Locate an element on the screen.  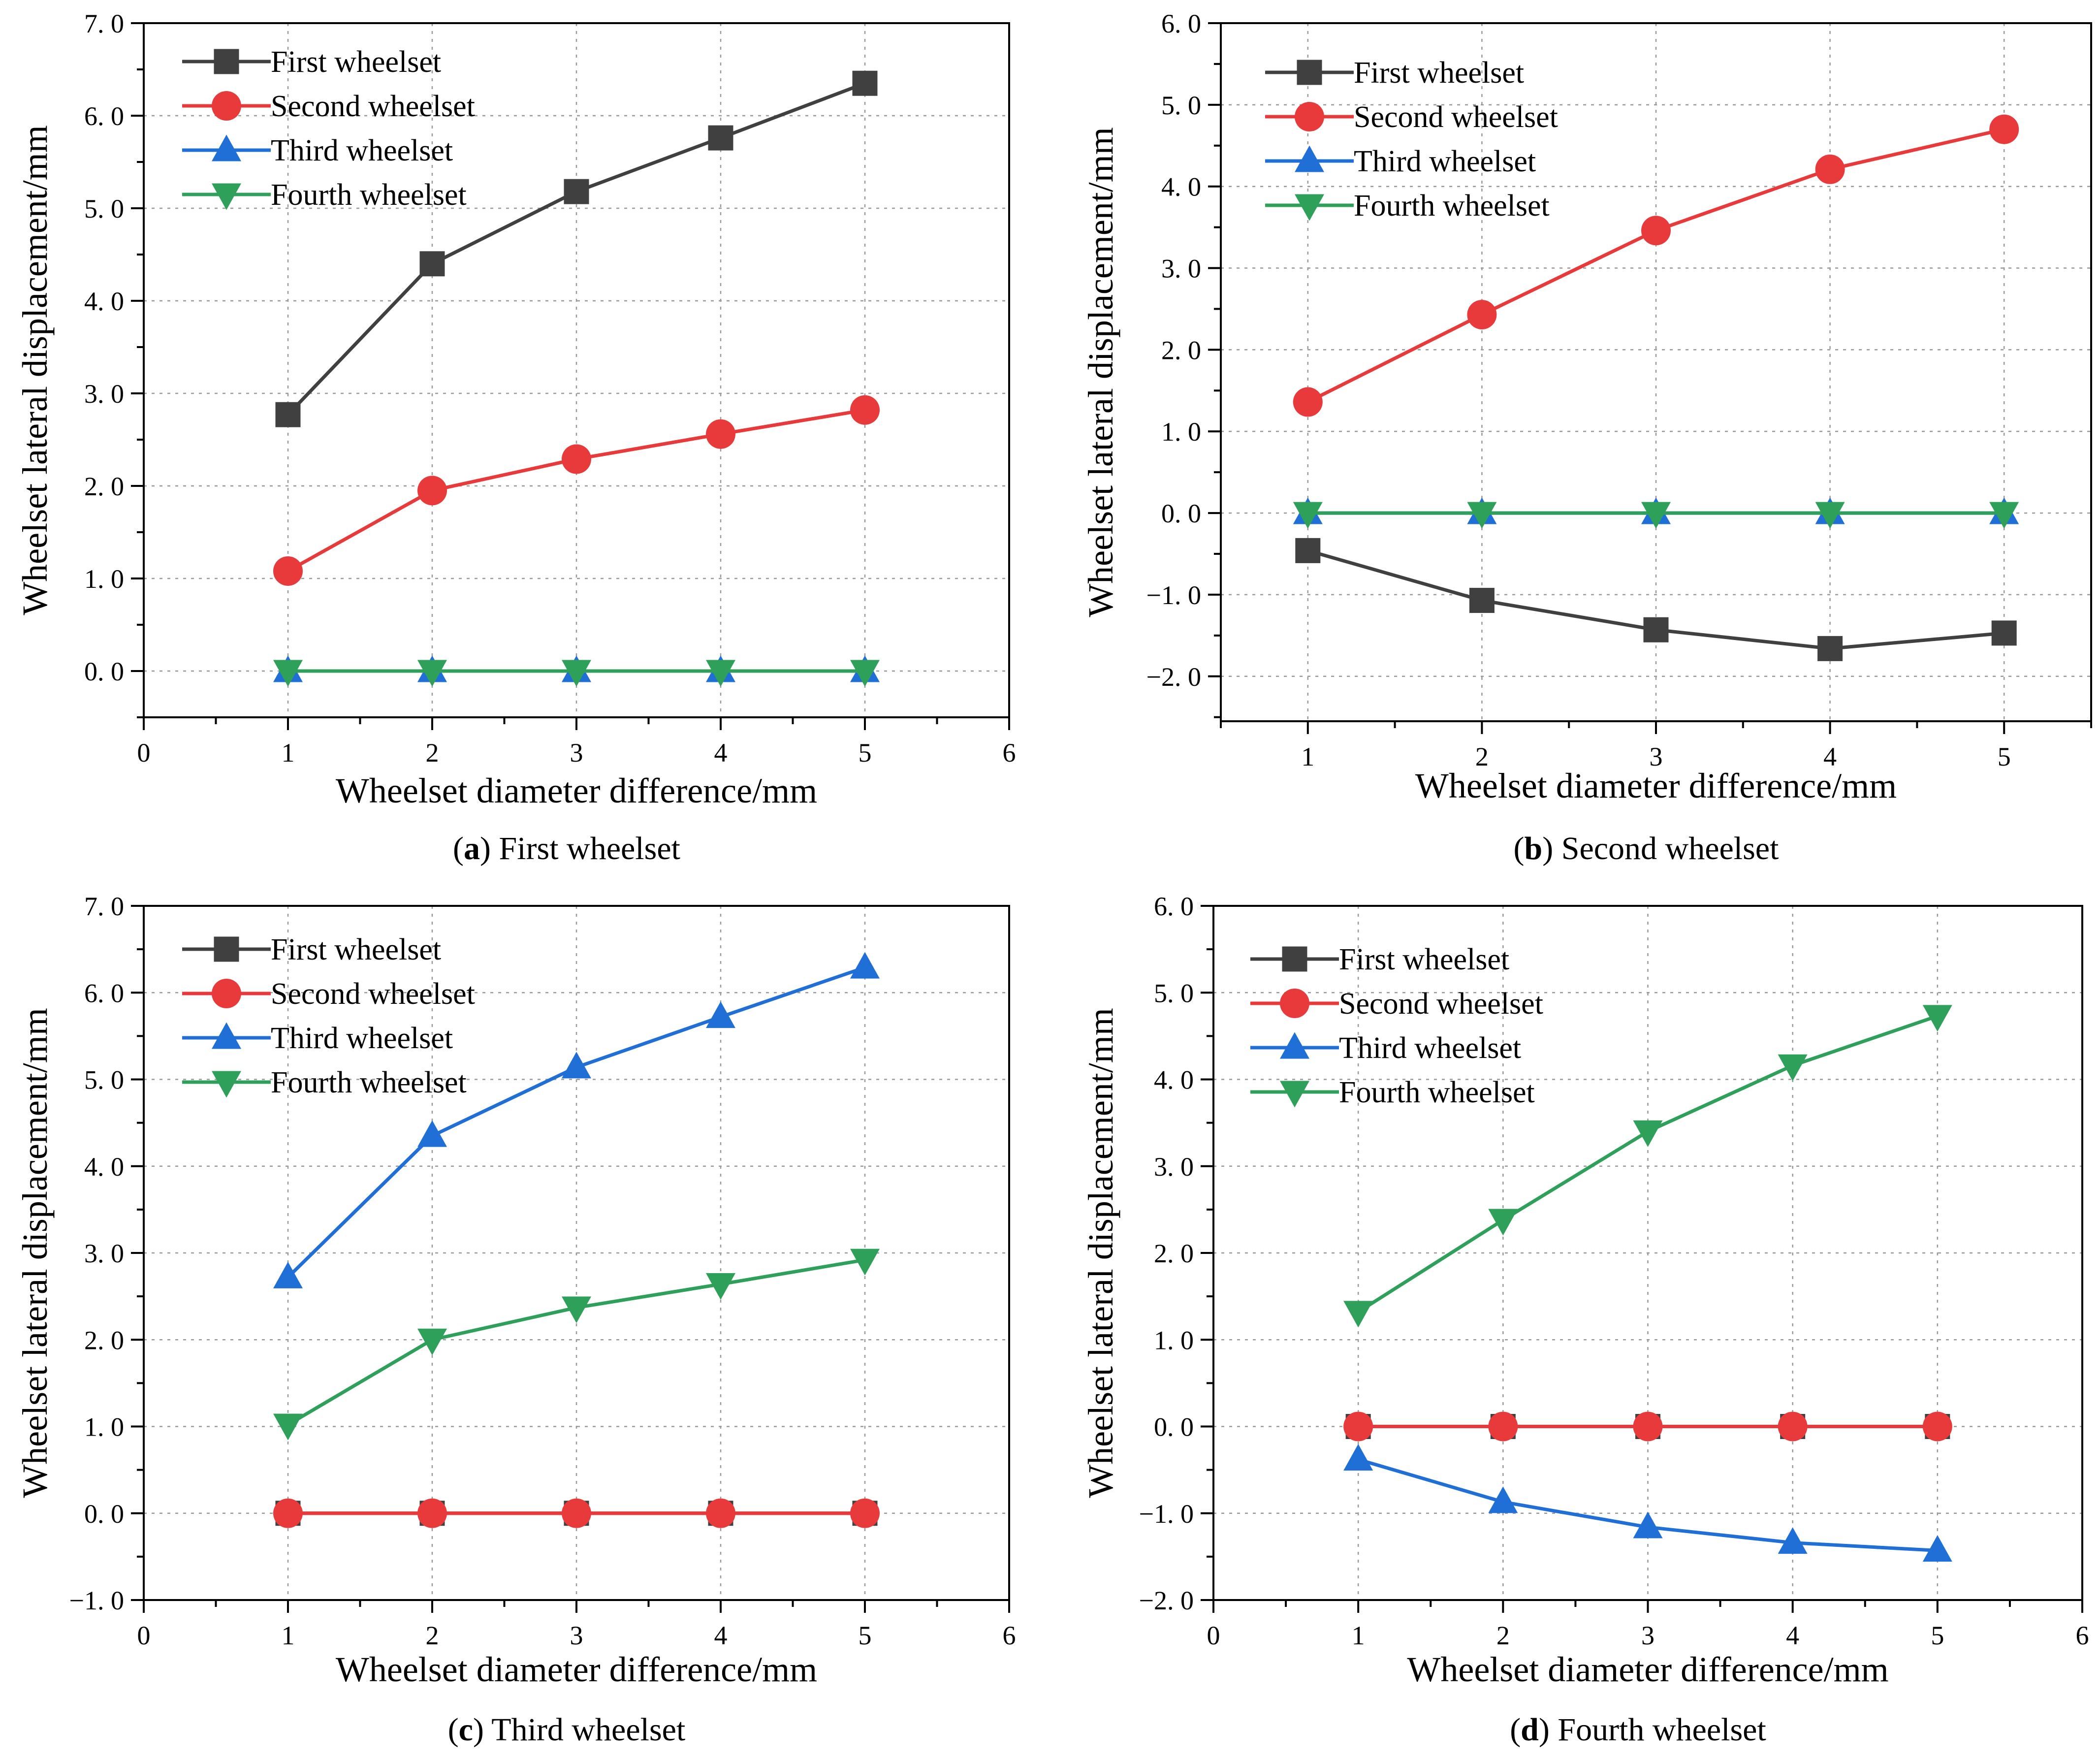
caption-letter: d is located at coordinates (1530, 1730).